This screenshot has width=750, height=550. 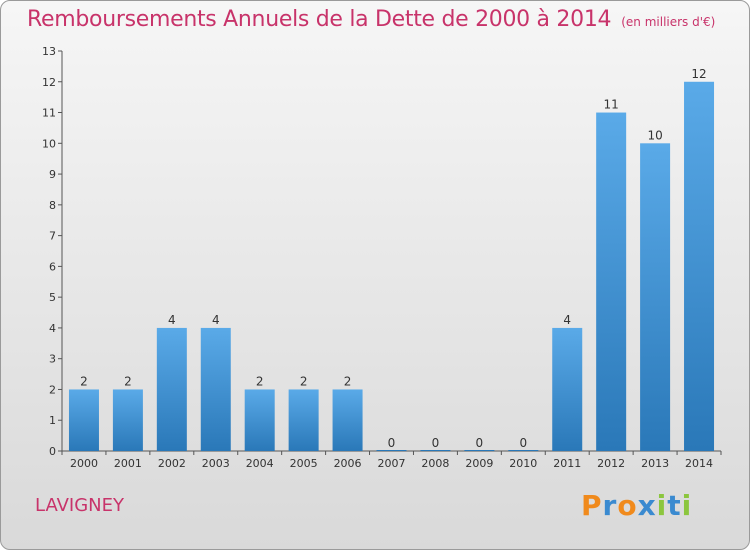 What do you see at coordinates (348, 463) in the screenshot?
I see `x-tick-label: 2006` at bounding box center [348, 463].